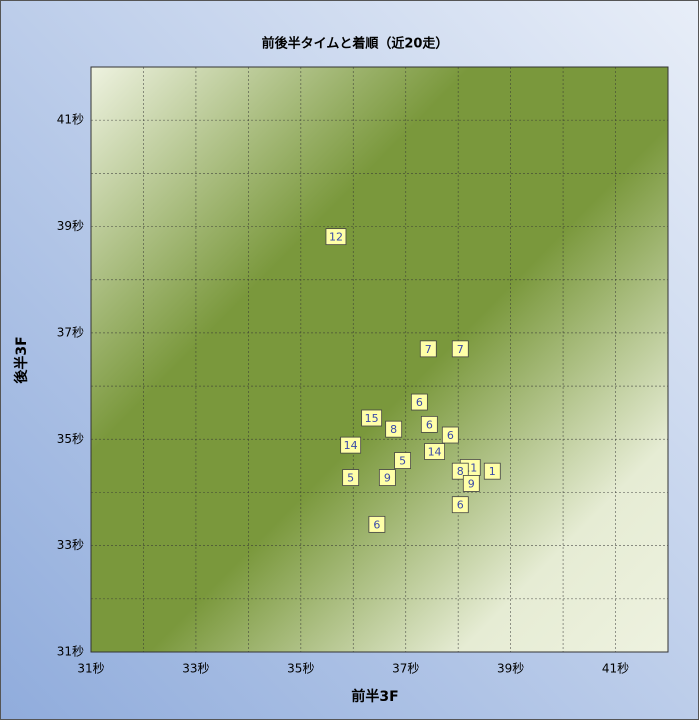  I want to click on y-tick-label: 35秒, so click(70, 439).